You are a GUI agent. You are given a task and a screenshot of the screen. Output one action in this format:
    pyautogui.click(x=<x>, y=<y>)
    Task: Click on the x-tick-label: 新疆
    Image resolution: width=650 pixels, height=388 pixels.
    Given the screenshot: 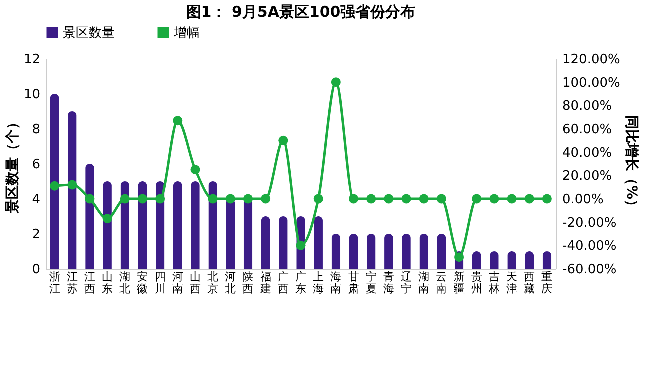 What is the action you would take?
    pyautogui.click(x=459, y=283)
    